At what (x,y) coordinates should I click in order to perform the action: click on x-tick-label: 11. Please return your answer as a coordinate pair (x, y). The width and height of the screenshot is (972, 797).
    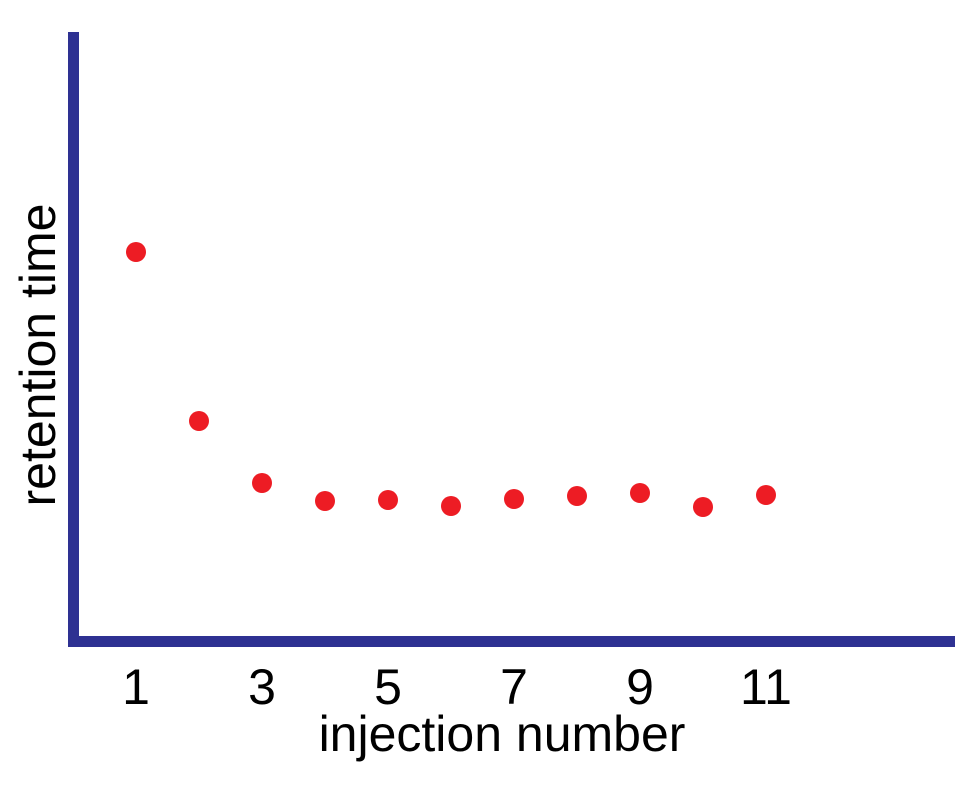
    Looking at the image, I should click on (766, 687).